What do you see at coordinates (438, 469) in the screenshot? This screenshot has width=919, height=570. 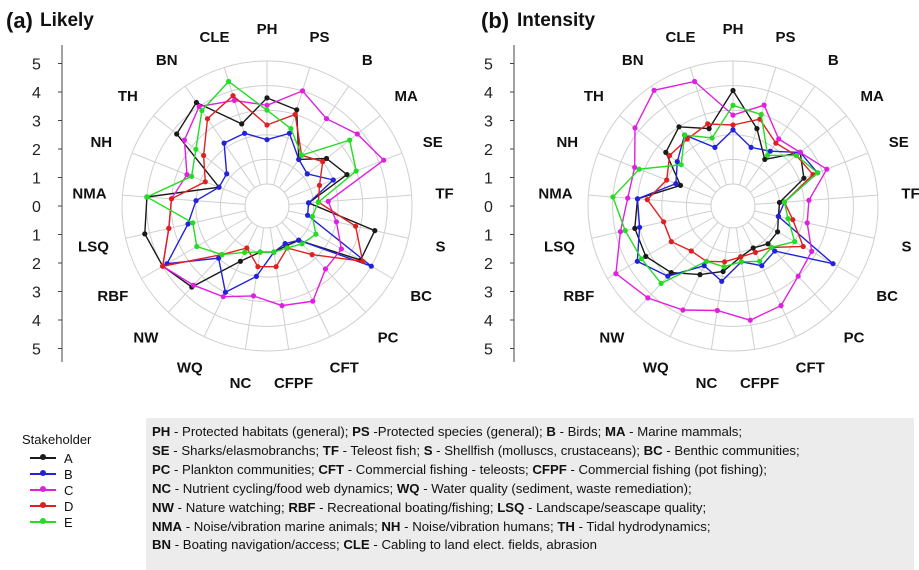 I see `abbreviation-description: - Commercial fishing - teleosts;` at bounding box center [438, 469].